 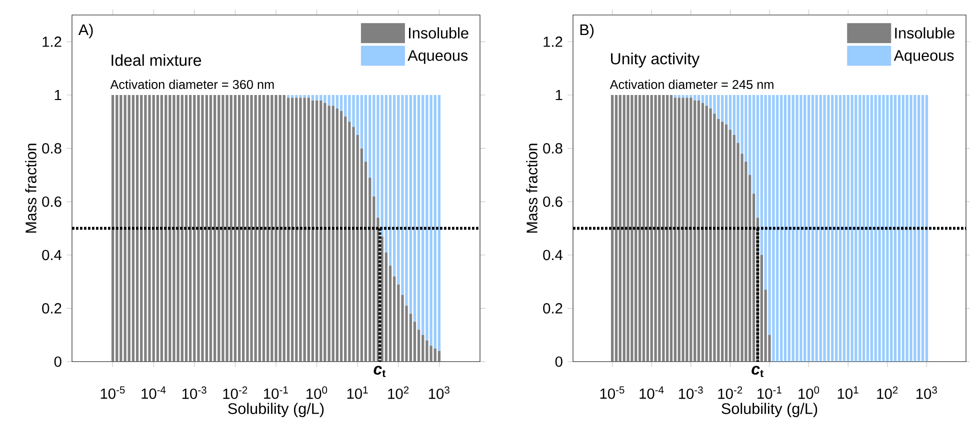 What do you see at coordinates (692, 84) in the screenshot?
I see `annotation: Activation diameter = 245 nm` at bounding box center [692, 84].